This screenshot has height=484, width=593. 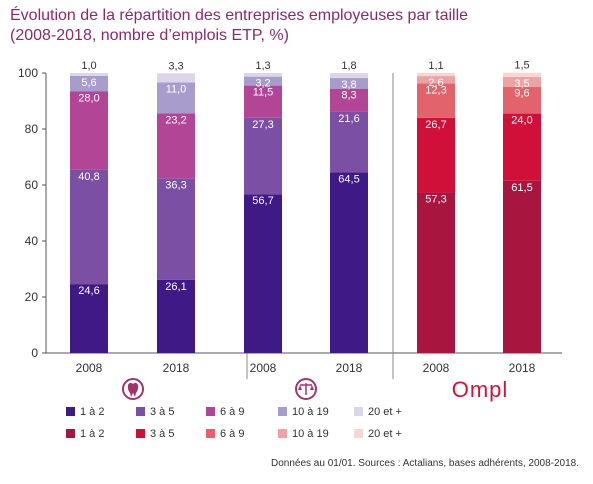 I want to click on icon-glyph, so click(x=306, y=387).